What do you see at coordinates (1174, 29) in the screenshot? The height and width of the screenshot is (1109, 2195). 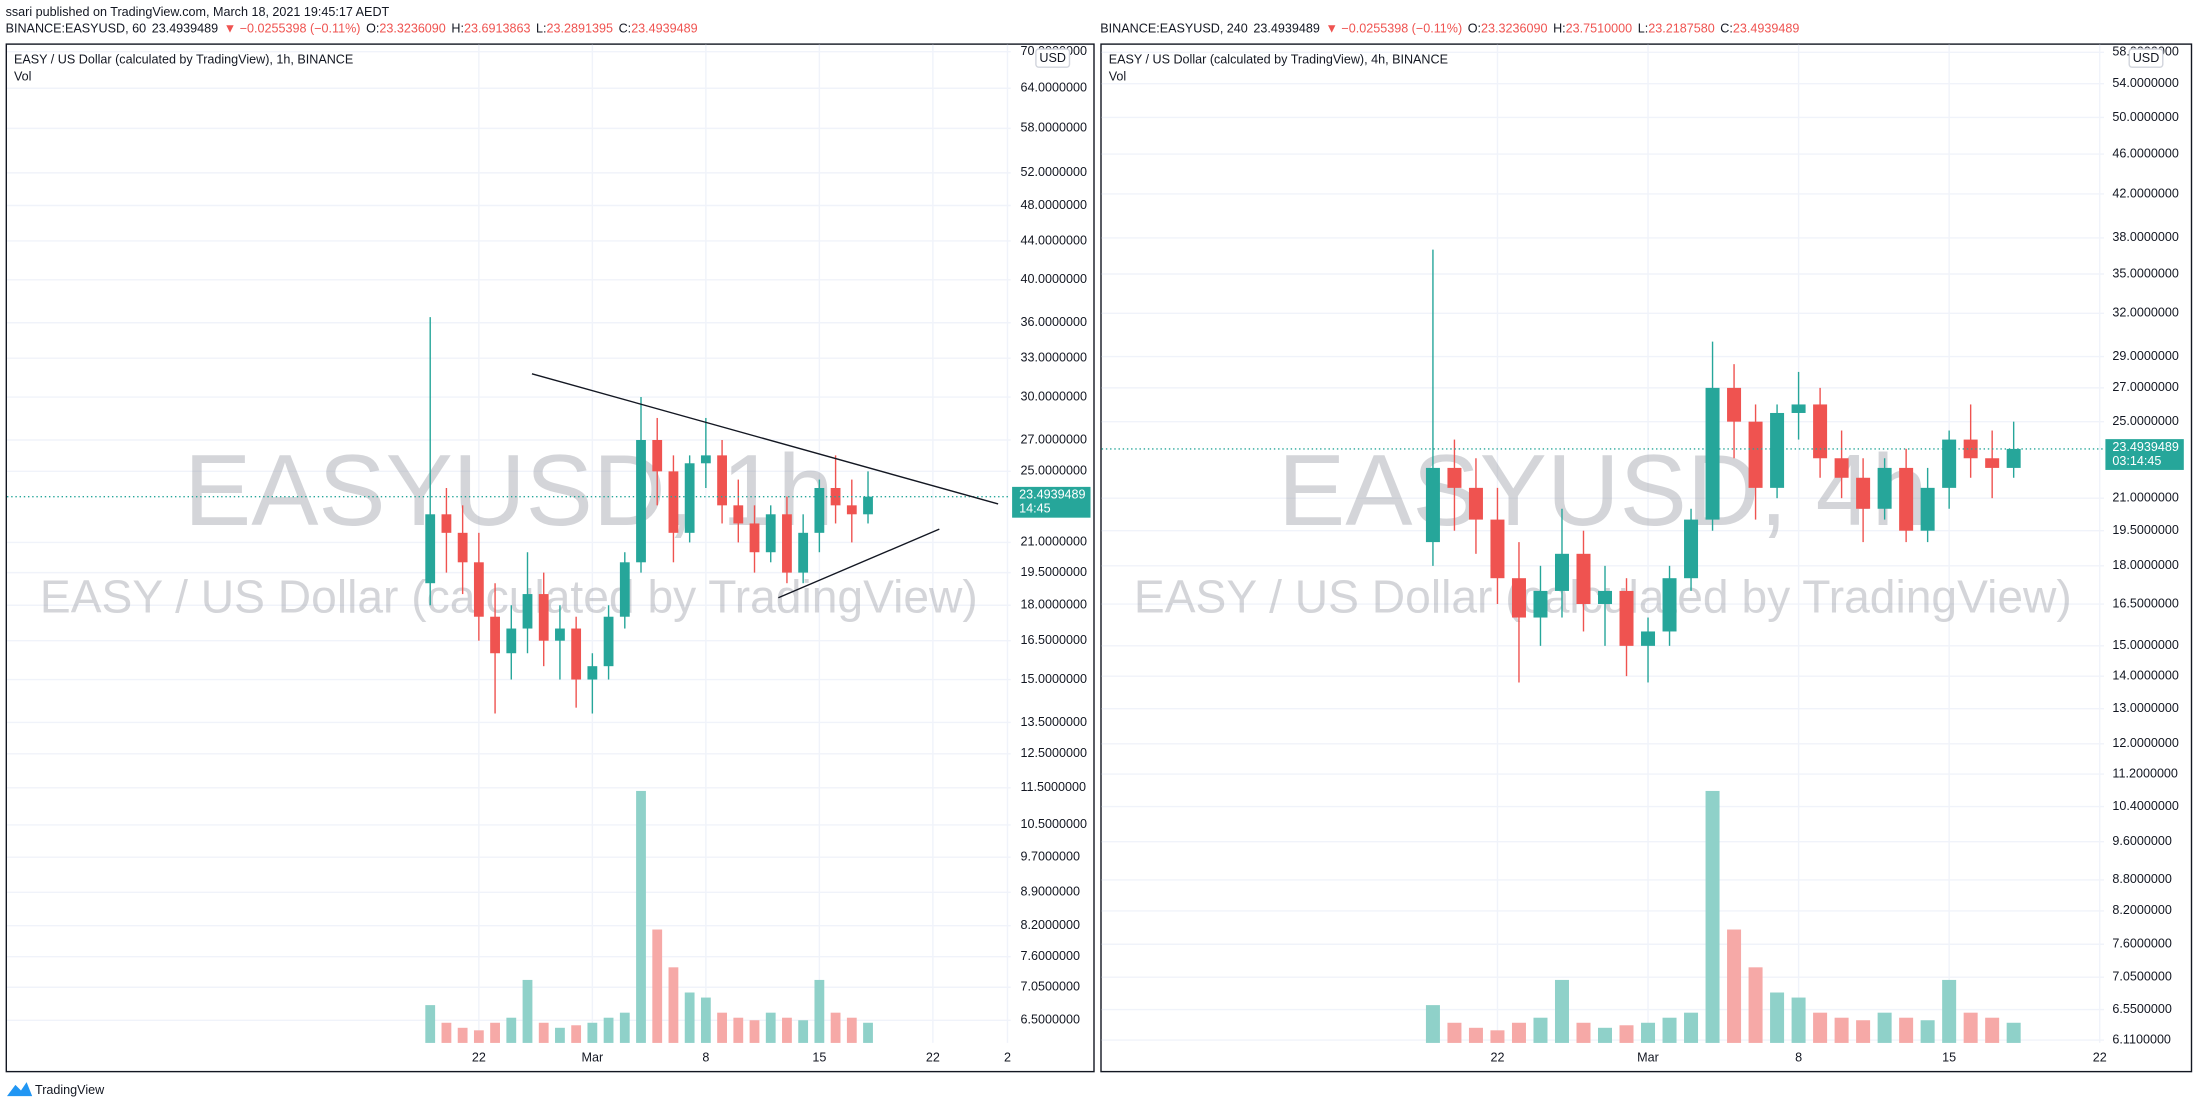 I see `legend-part: BINANCE:EASYUSD, 240` at bounding box center [1174, 29].